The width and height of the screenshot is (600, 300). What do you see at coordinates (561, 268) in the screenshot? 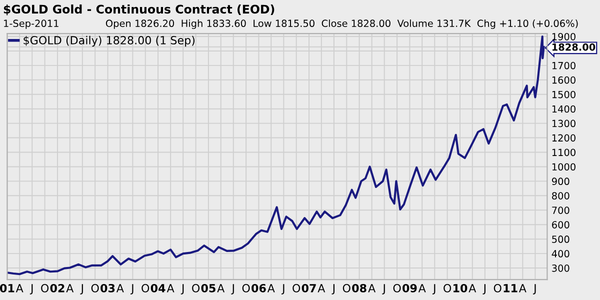
I see `y-tick-label: 300` at bounding box center [561, 268].